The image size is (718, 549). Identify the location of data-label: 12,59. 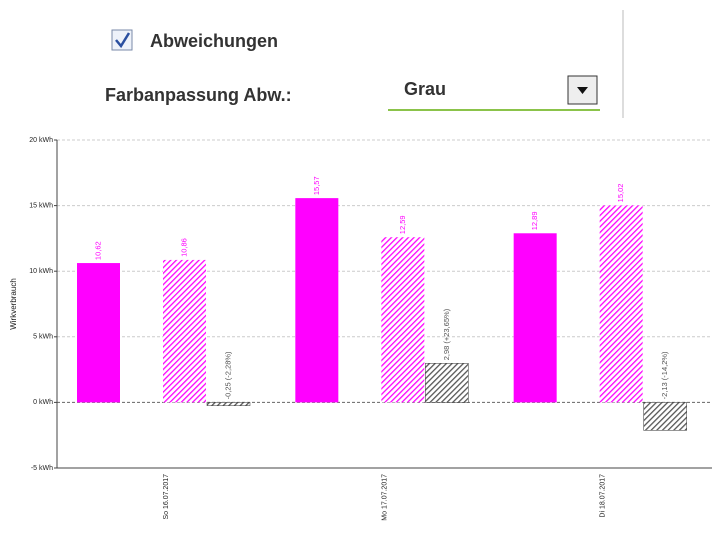
(402, 224).